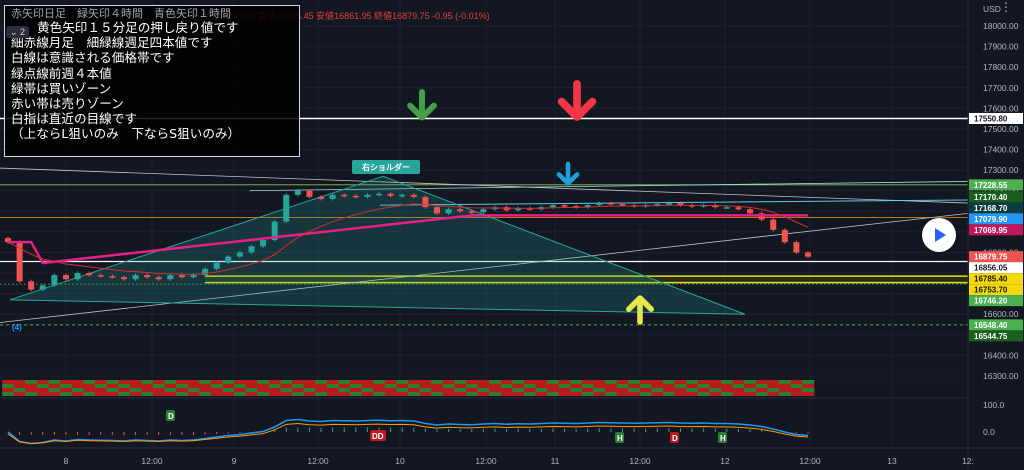 The height and width of the screenshot is (470, 1024). I want to click on note-line: 赤い帯は売りゾーン, so click(67, 104).